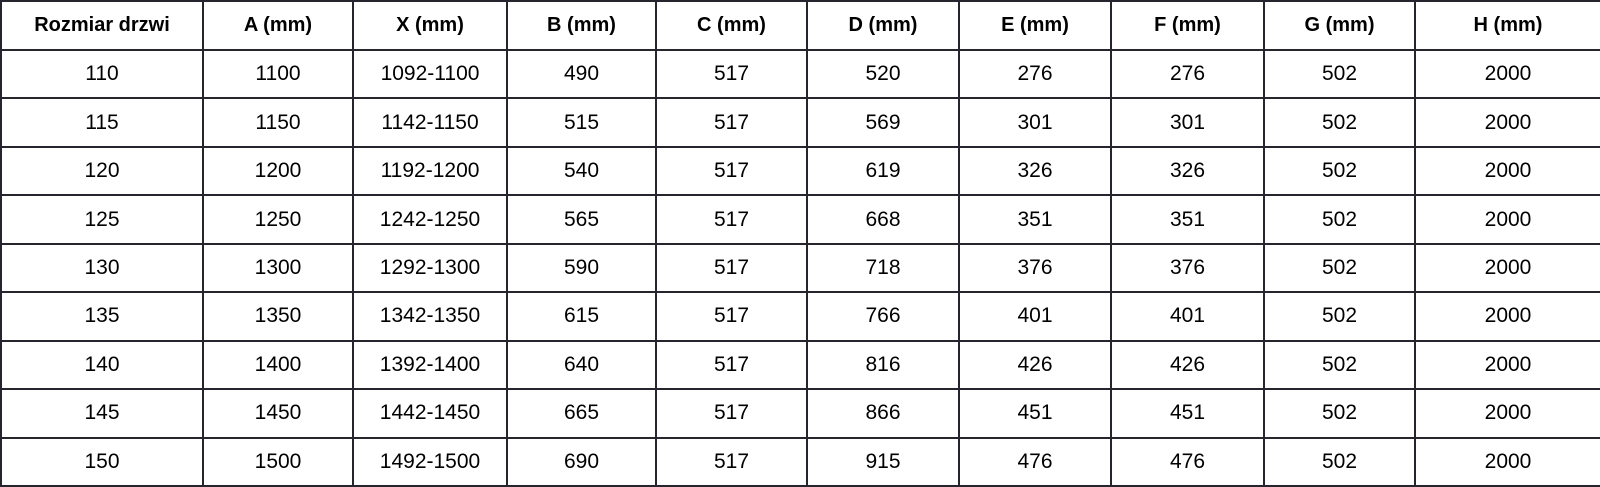  What do you see at coordinates (102, 171) in the screenshot?
I see `table-cell-size: 120` at bounding box center [102, 171].